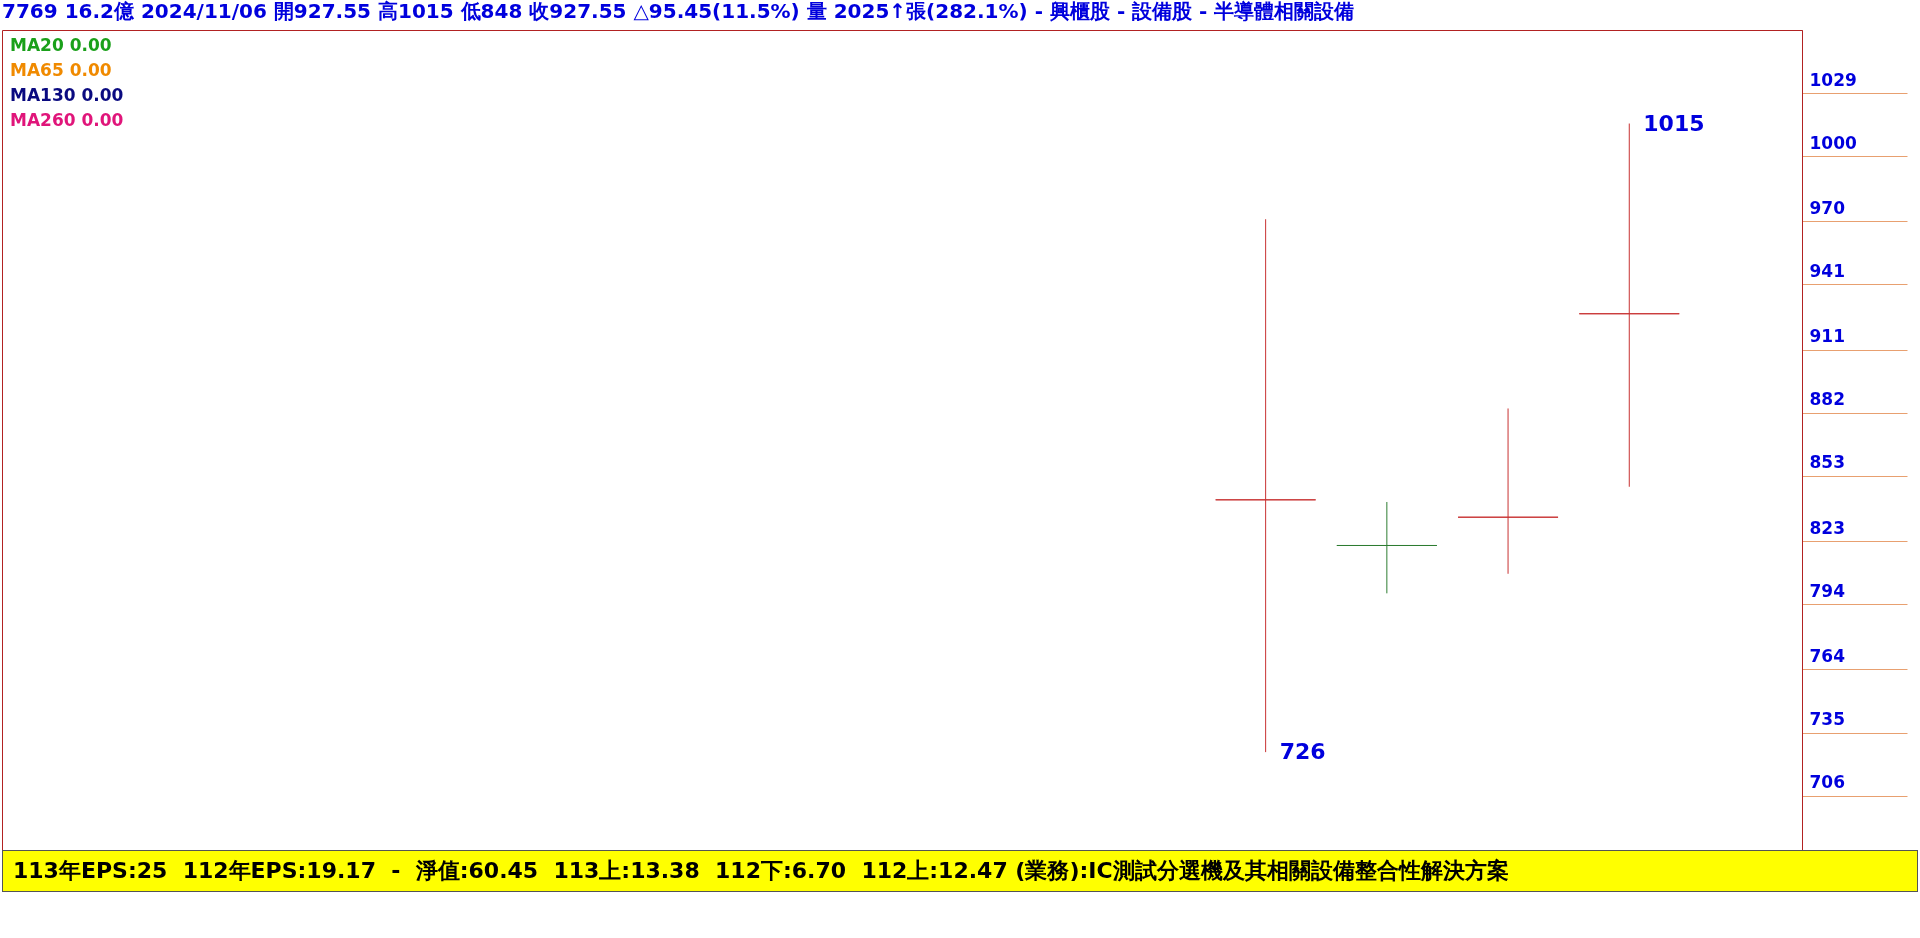 Image resolution: width=1920 pixels, height=938 pixels. I want to click on annotation: 726, so click(1302, 752).